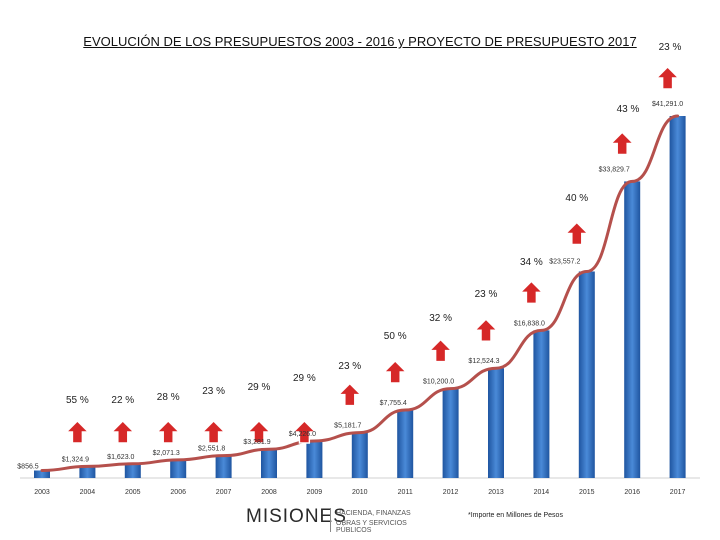 The width and height of the screenshot is (720, 540). Describe the element at coordinates (438, 382) in the screenshot. I see `value-label: $10,200.0` at that location.